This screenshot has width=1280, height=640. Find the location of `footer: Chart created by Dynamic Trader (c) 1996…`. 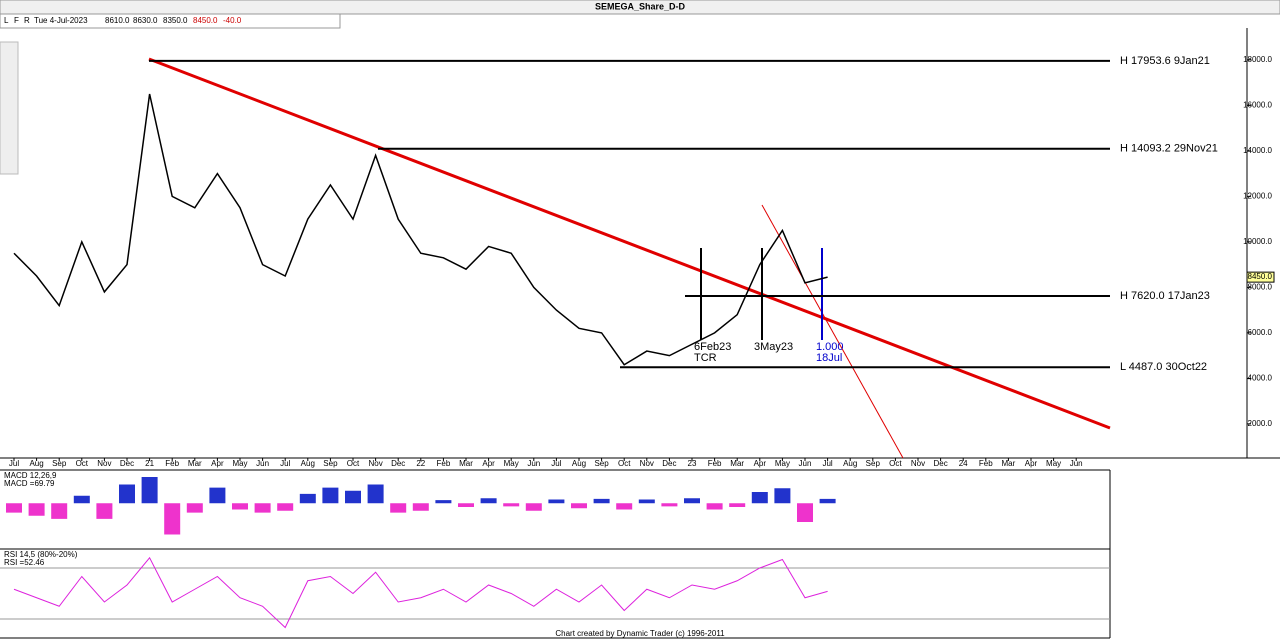

footer: Chart created by Dynamic Trader (c) 1996… is located at coordinates (640, 633).